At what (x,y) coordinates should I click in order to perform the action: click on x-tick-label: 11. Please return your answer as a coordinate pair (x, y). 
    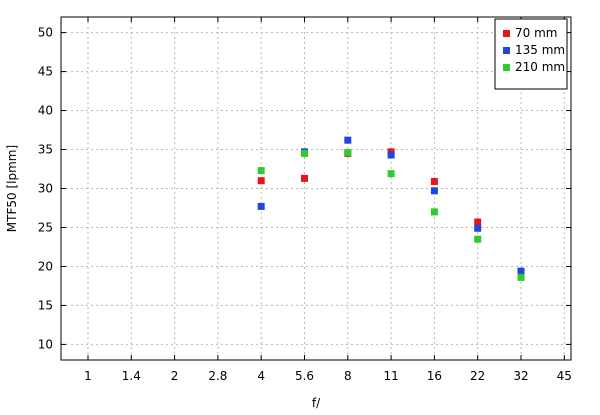
    Looking at the image, I should click on (390, 376).